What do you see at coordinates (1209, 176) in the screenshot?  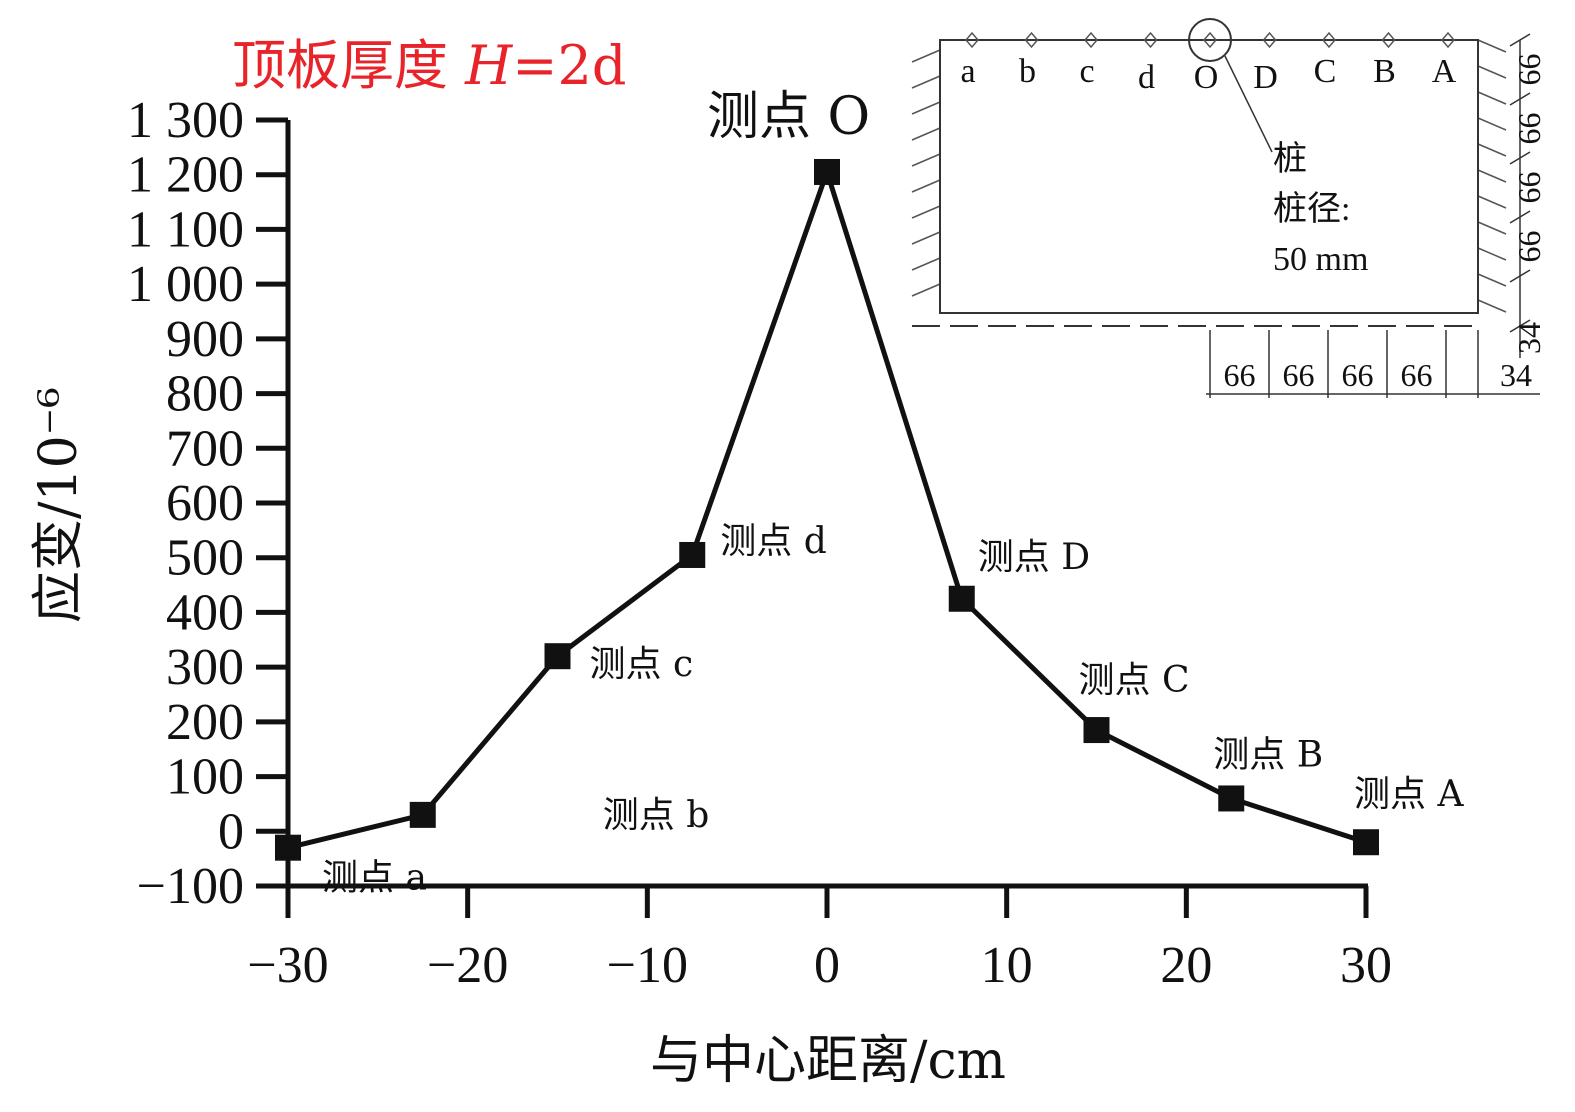 I see `plate-outline` at bounding box center [1209, 176].